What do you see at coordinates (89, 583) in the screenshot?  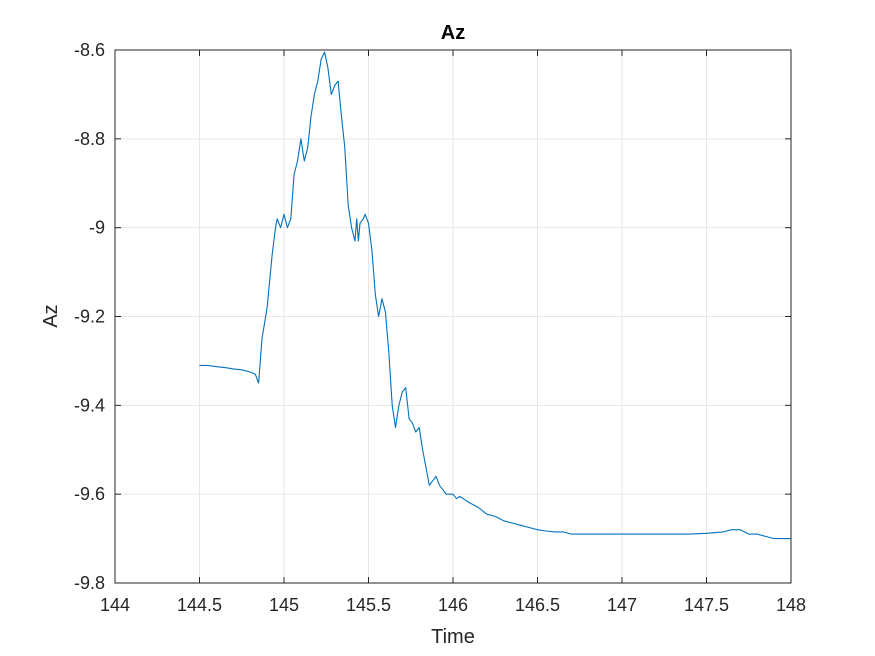 I see `y-tick-label: -9.8` at bounding box center [89, 583].